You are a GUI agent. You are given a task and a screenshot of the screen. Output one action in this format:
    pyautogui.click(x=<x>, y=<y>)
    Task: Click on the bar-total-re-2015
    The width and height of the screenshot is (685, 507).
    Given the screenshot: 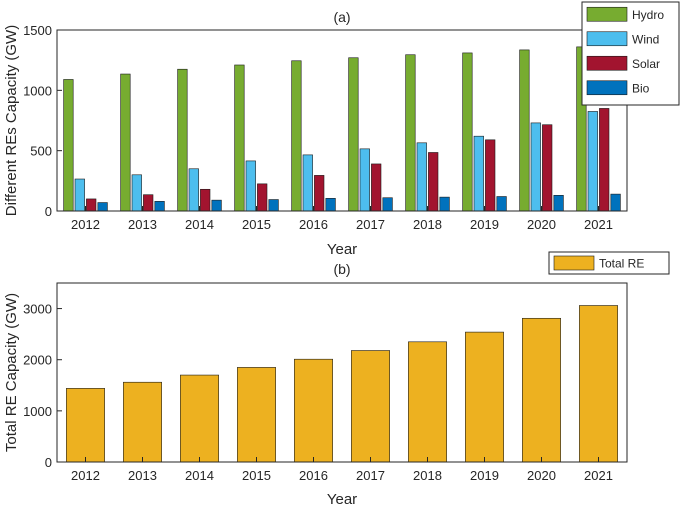 What is the action you would take?
    pyautogui.click(x=256, y=415)
    